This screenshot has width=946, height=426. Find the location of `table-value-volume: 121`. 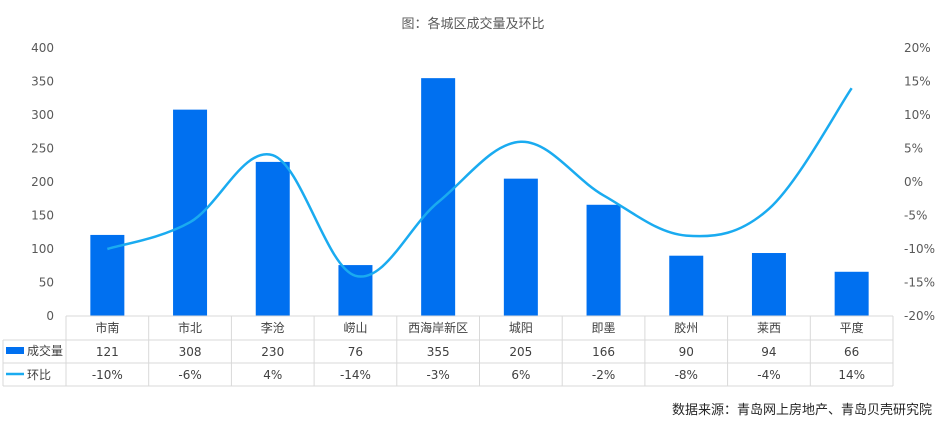

table-value-volume: 121 is located at coordinates (107, 352).